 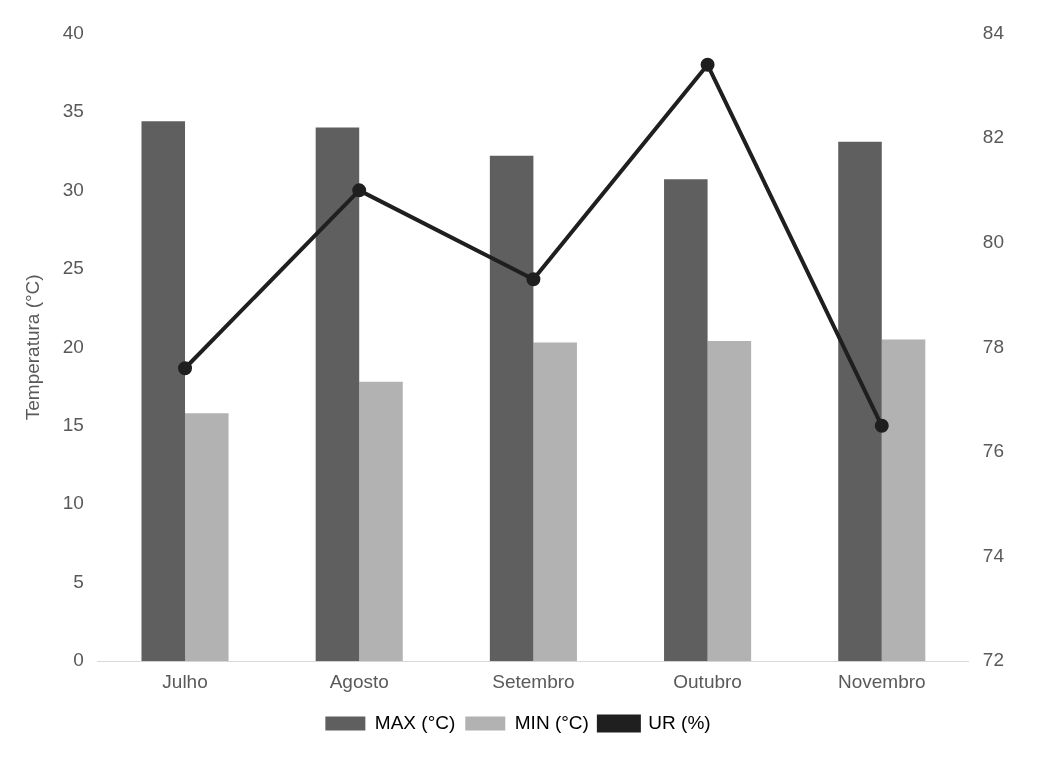 I want to click on y2-tick-label: 78, so click(x=993, y=346).